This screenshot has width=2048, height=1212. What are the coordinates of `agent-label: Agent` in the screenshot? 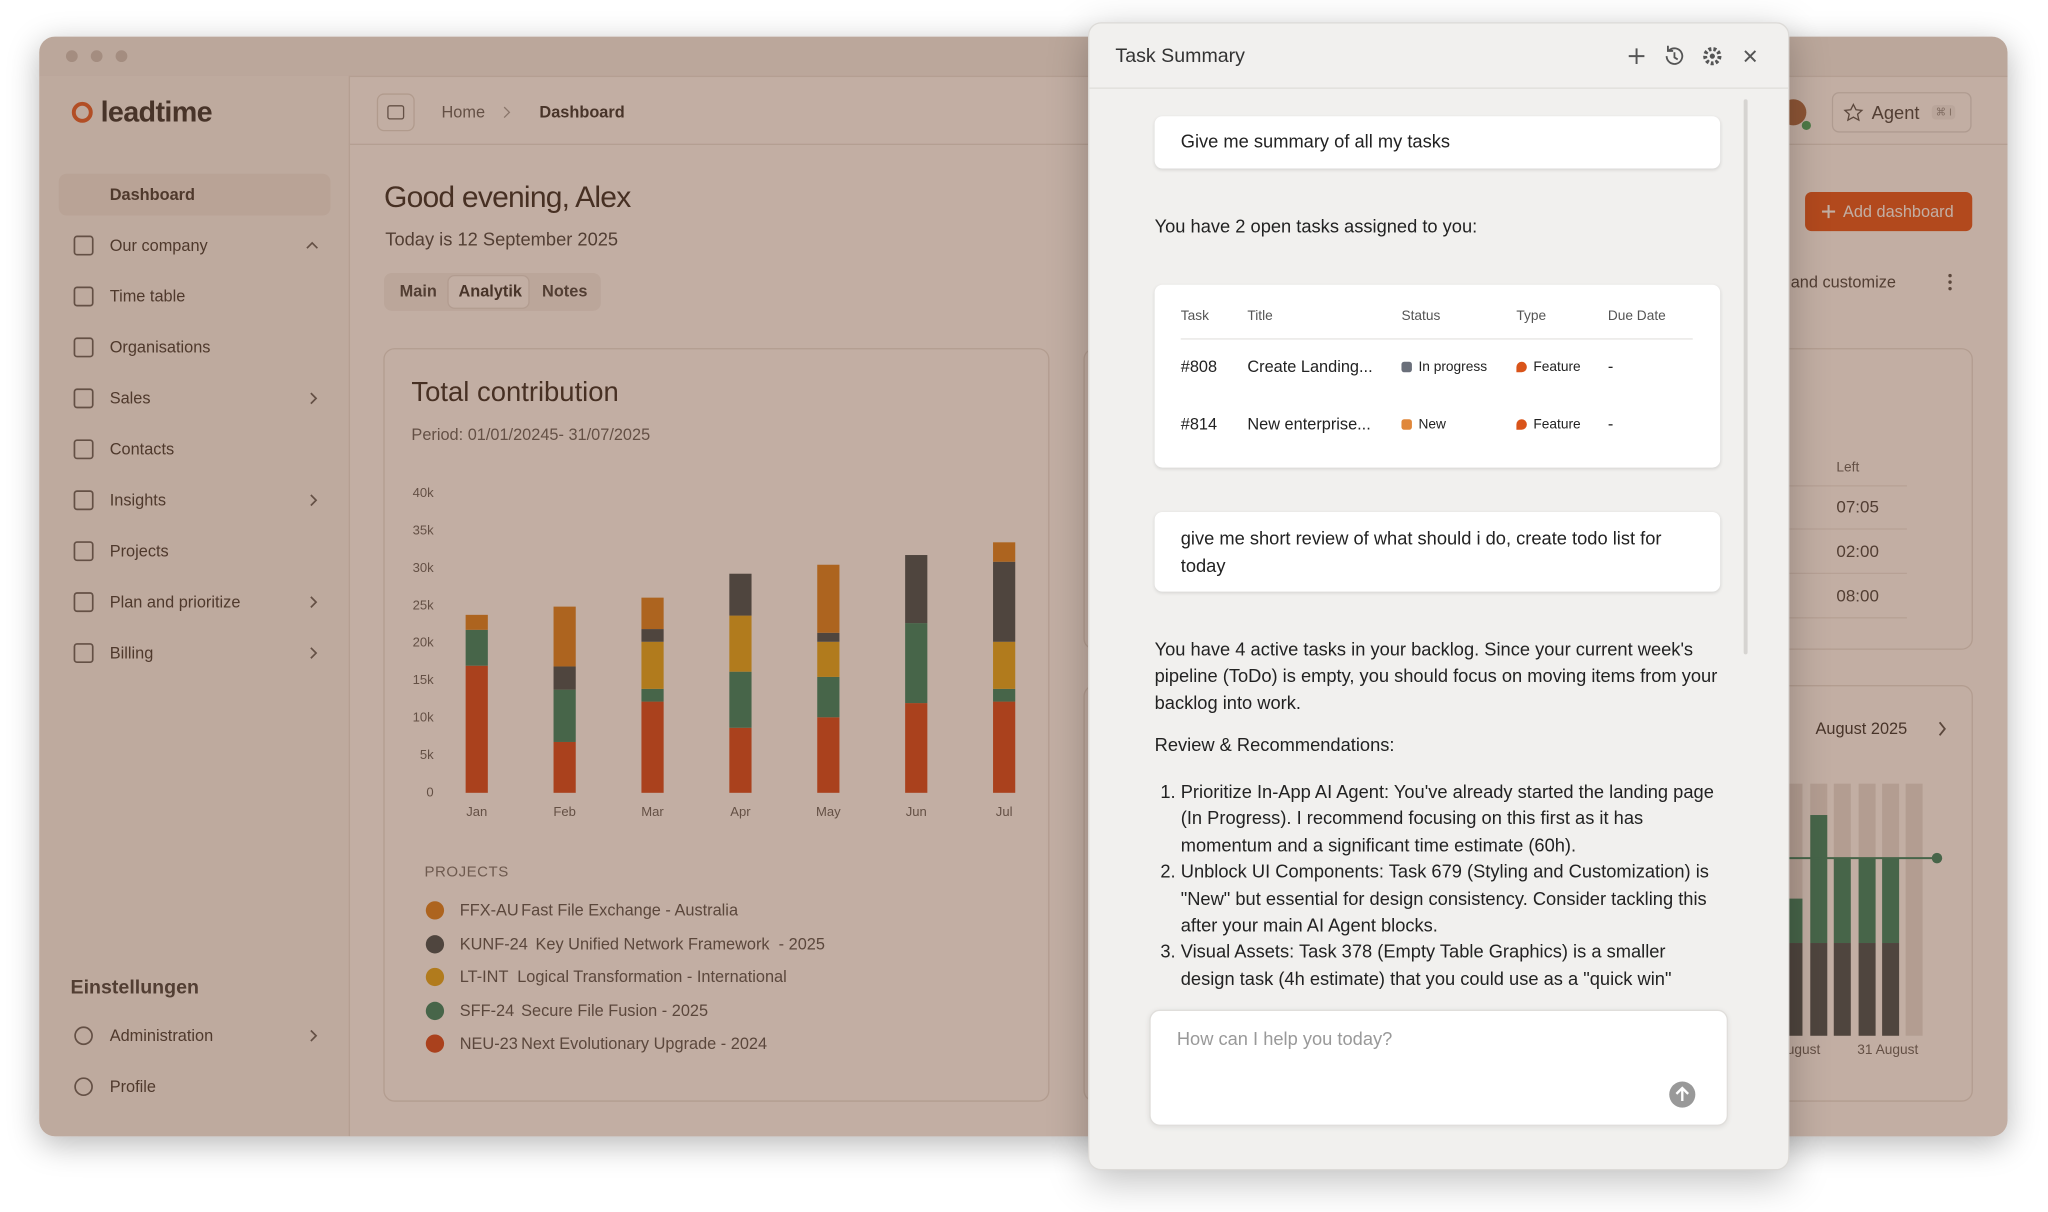 It's located at (1895, 112).